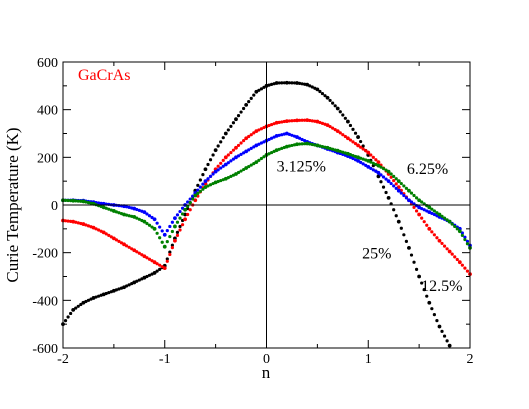 The height and width of the screenshot is (409, 529). What do you see at coordinates (12, 204) in the screenshot?
I see `y-axis-label: Curie Temperature (K)` at bounding box center [12, 204].